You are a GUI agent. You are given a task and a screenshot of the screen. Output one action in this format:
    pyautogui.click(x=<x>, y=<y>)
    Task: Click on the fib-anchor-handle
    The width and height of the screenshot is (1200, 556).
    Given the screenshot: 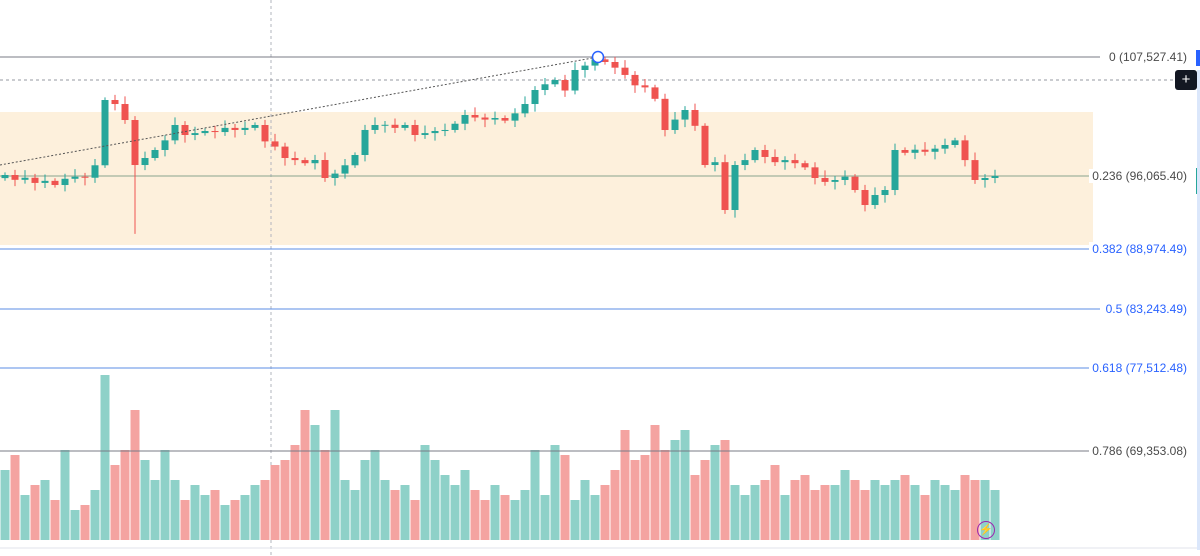 What is the action you would take?
    pyautogui.click(x=598, y=57)
    